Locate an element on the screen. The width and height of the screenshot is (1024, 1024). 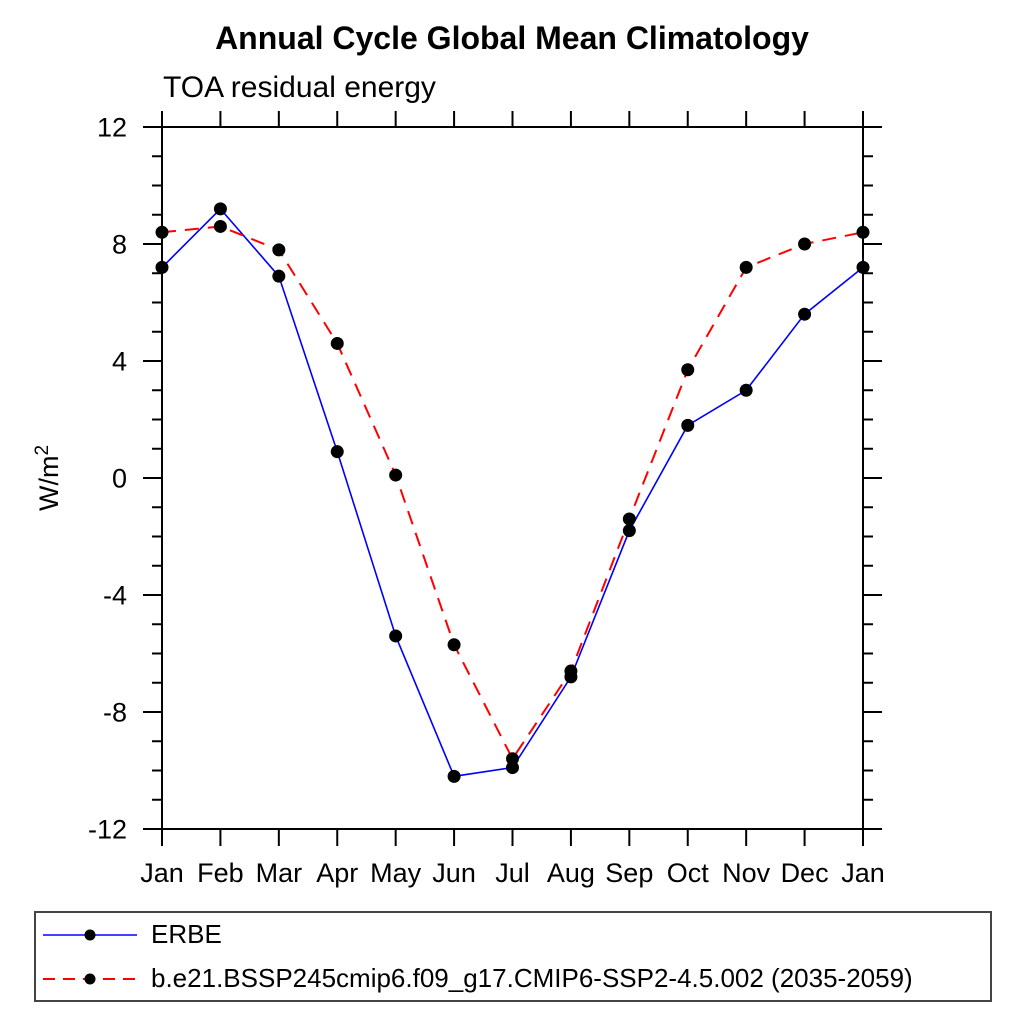
legend-line-sample-model is located at coordinates (90, 978).